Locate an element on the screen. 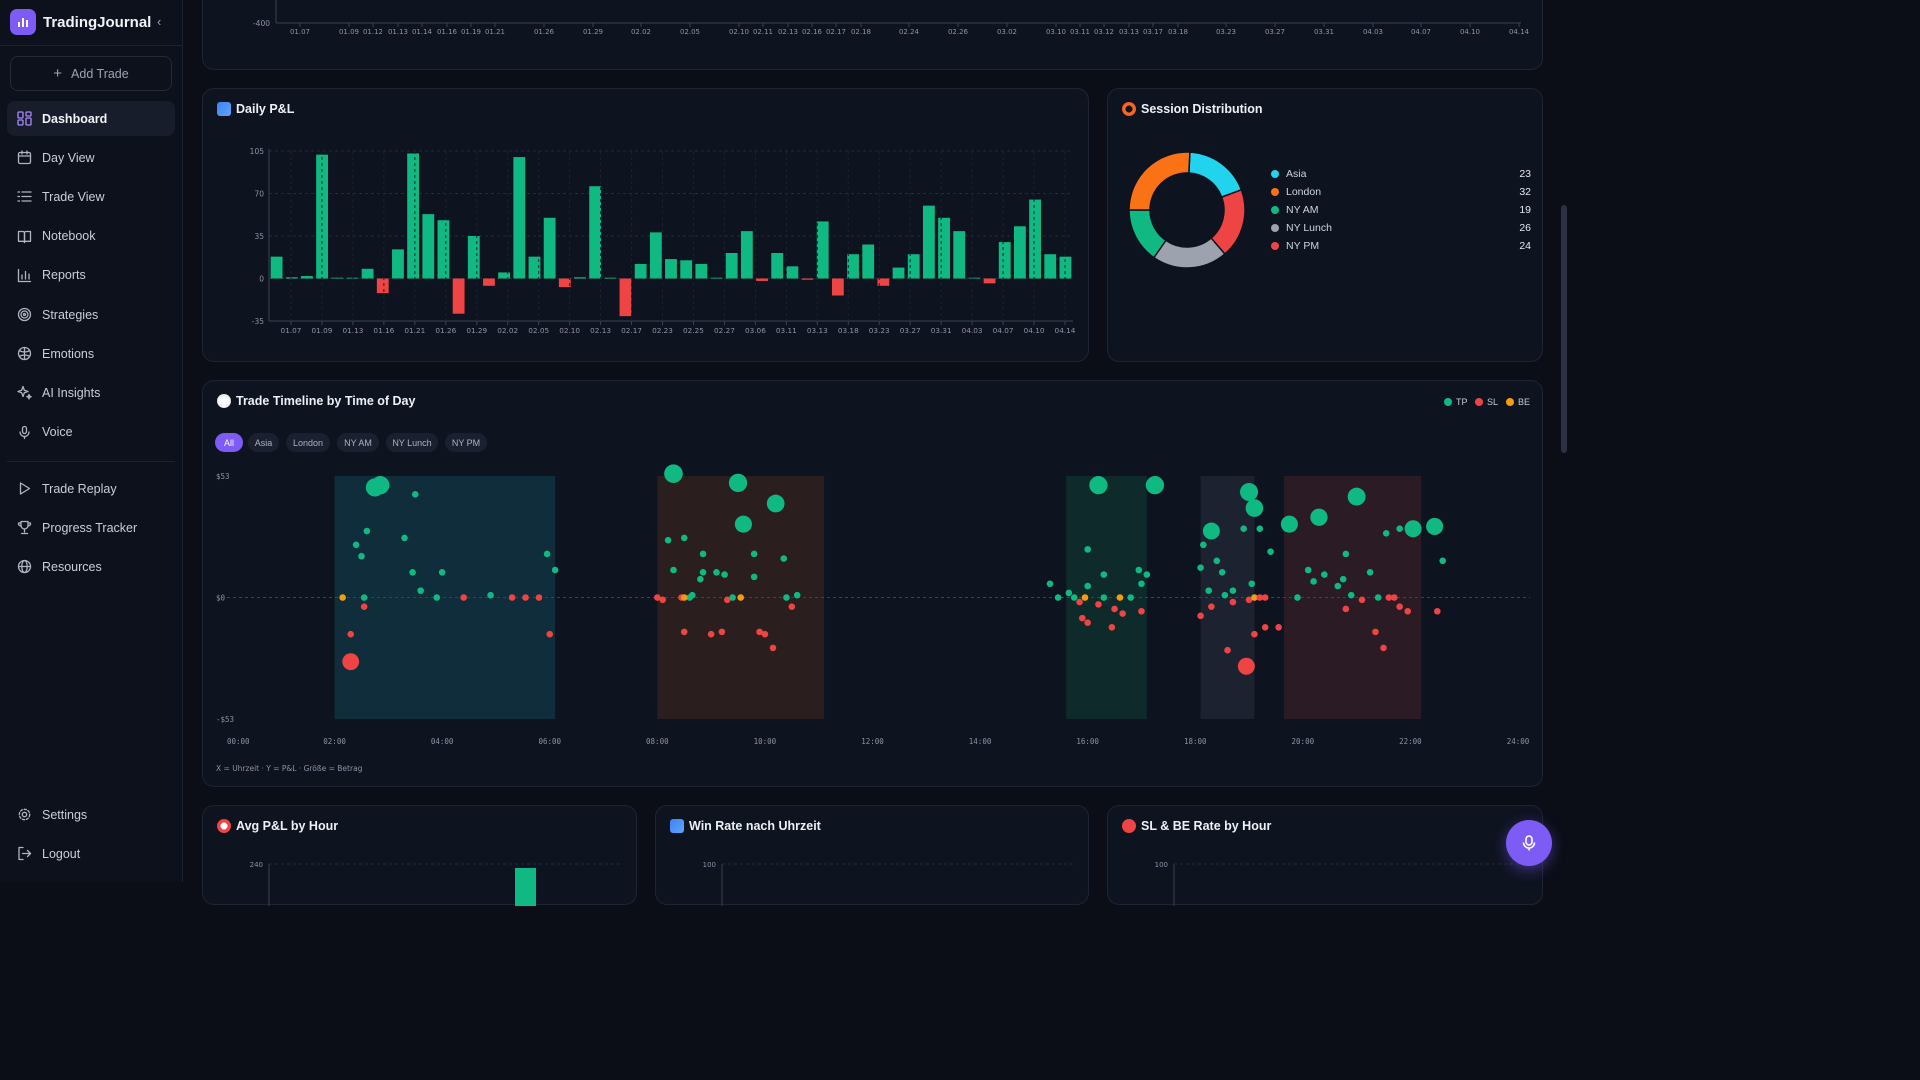  add-trade-button: + Add Trade is located at coordinates (91, 73).